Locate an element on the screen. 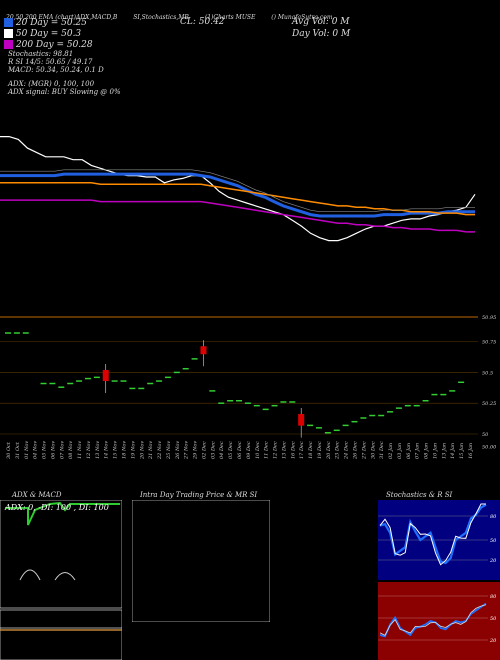 This screenshot has height=660, width=500. x-tick-label: 03 Jan is located at coordinates (400, 451).